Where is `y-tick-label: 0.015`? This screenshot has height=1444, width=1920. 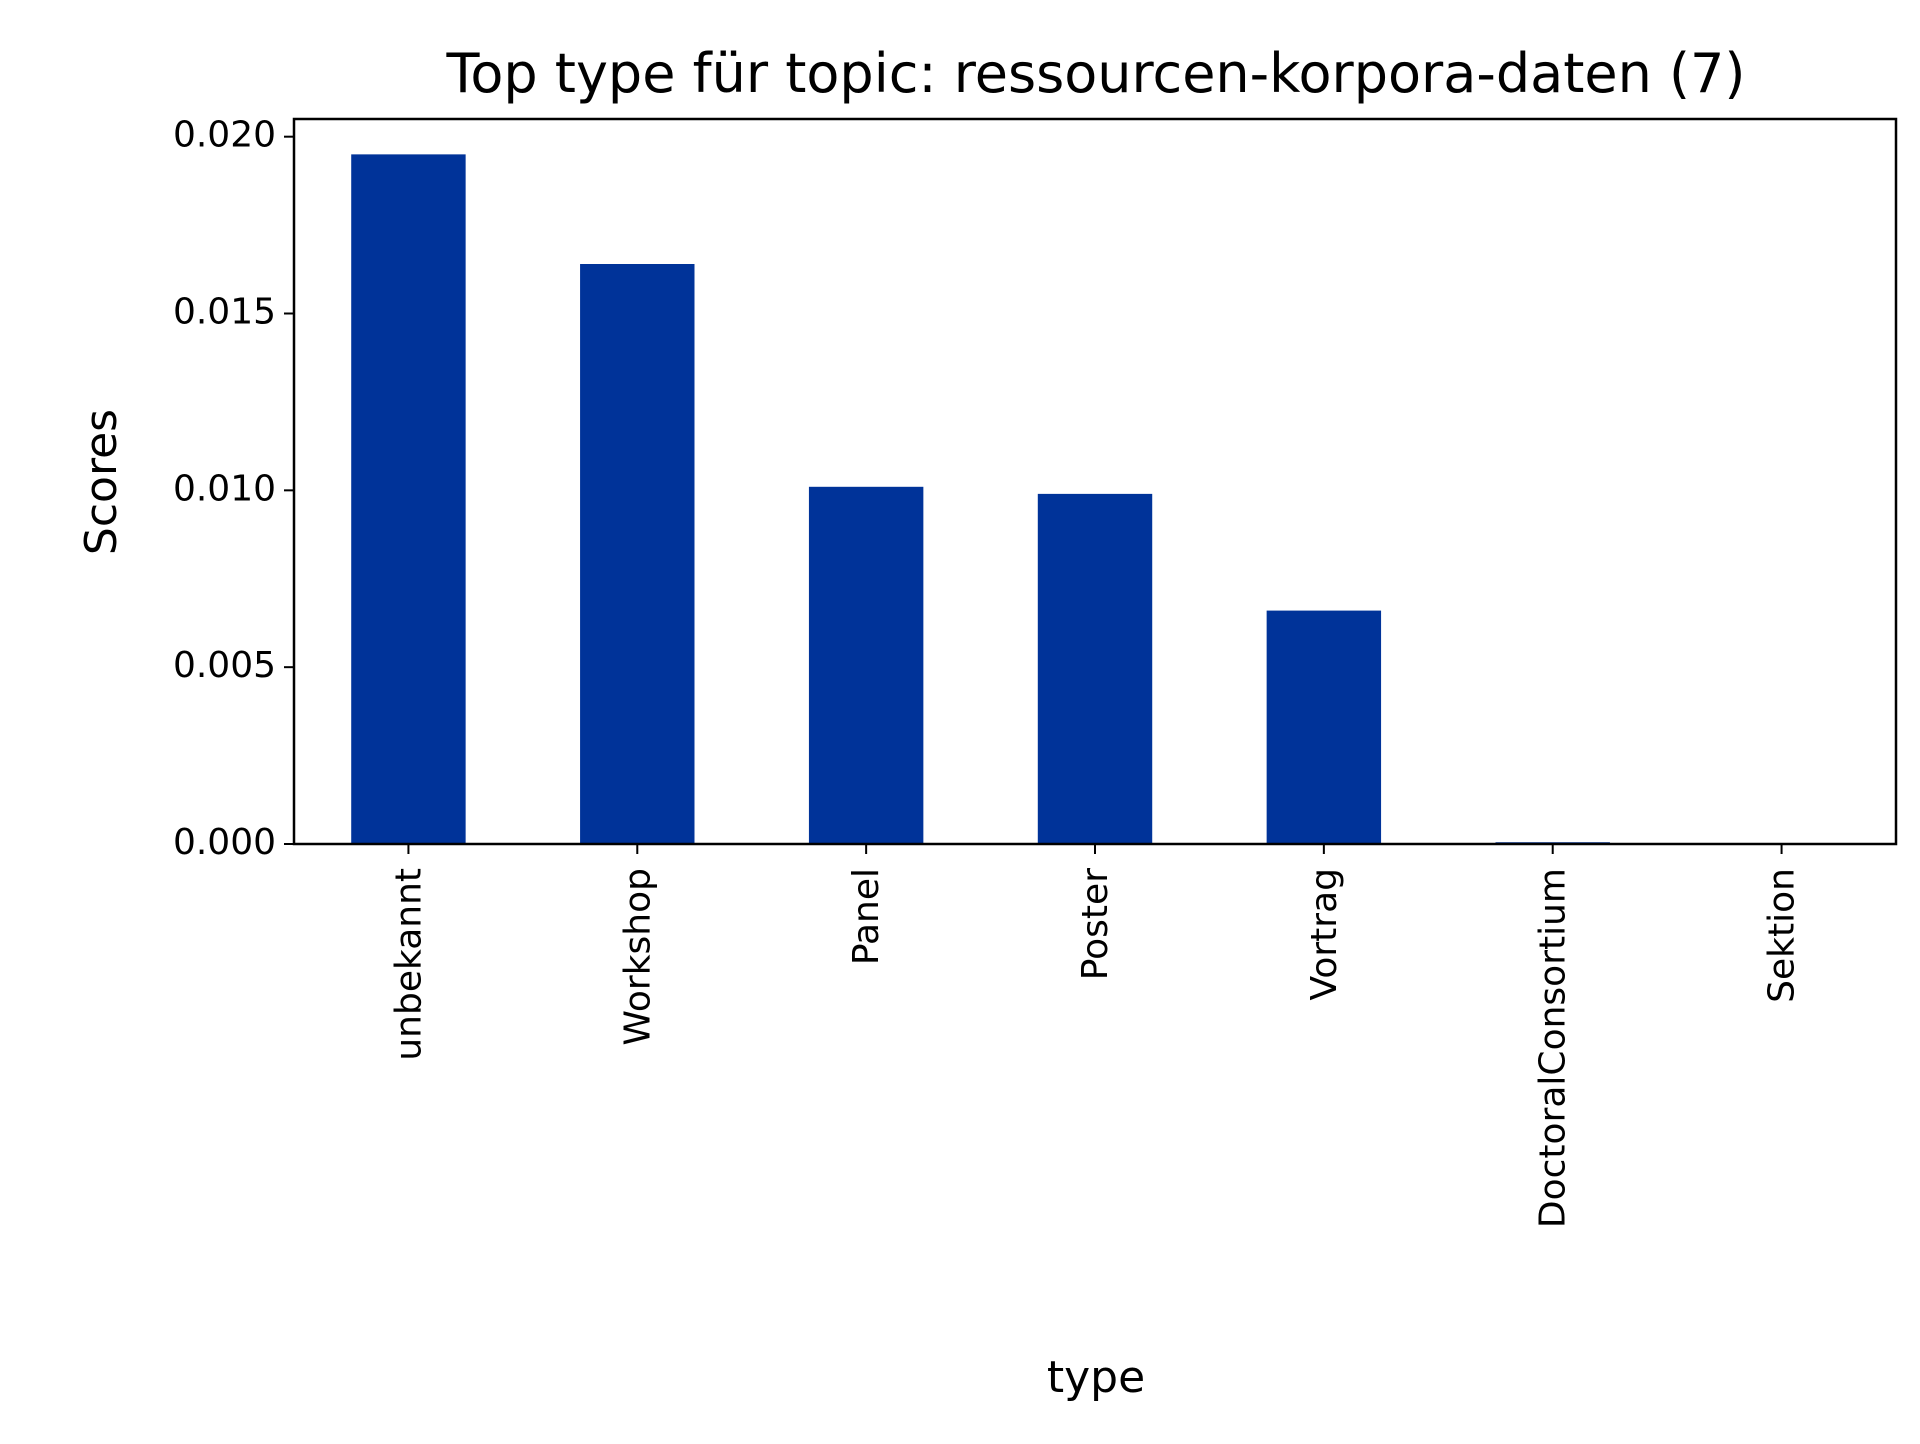
y-tick-label: 0.015 is located at coordinates (224, 312).